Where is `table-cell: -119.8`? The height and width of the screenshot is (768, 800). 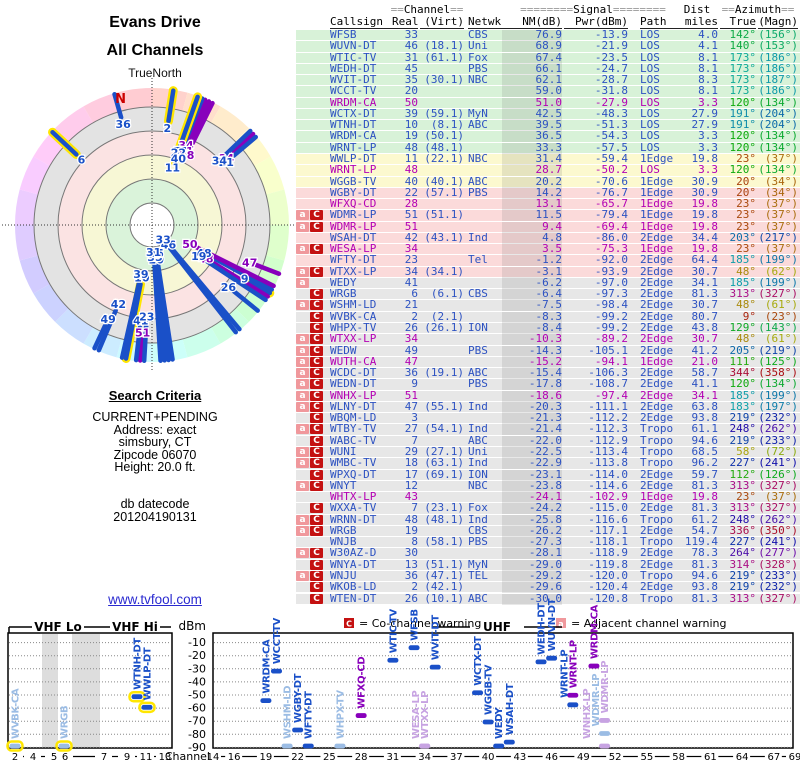
table-cell: -119.8 is located at coordinates (608, 564).